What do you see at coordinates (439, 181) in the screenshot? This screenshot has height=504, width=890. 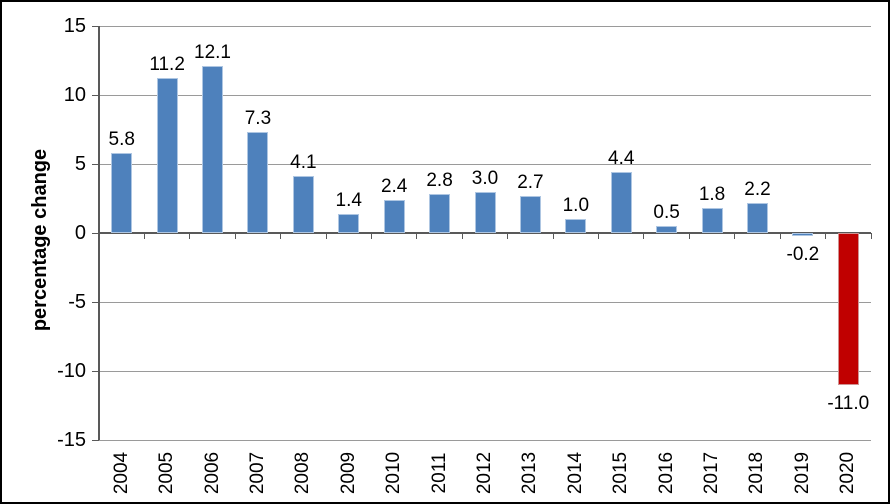 I see `bar-value-label: 2.8` at bounding box center [439, 181].